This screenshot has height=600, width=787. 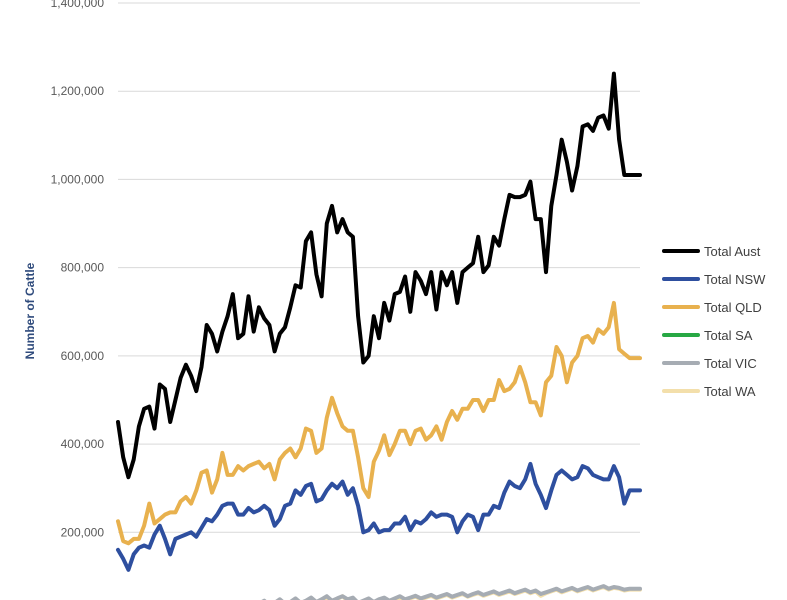 What do you see at coordinates (379, 516) in the screenshot?
I see `series-line-total-nsw` at bounding box center [379, 516].